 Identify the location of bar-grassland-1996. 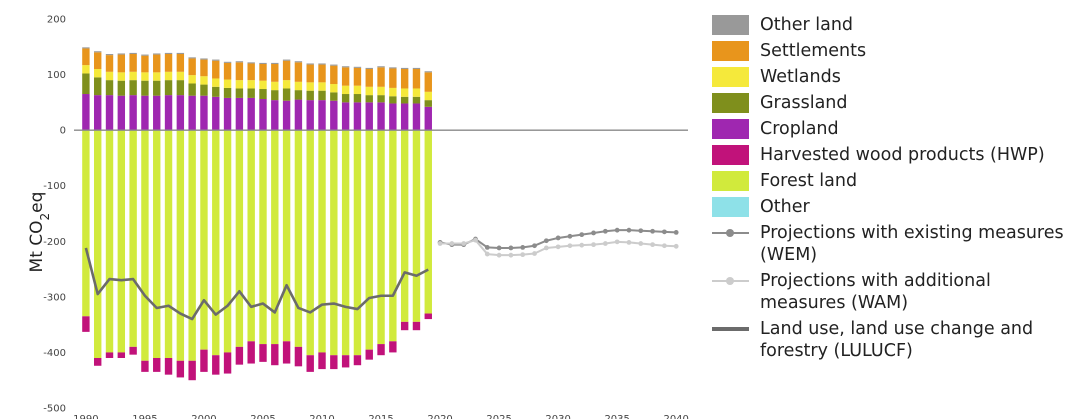
(157, 88).